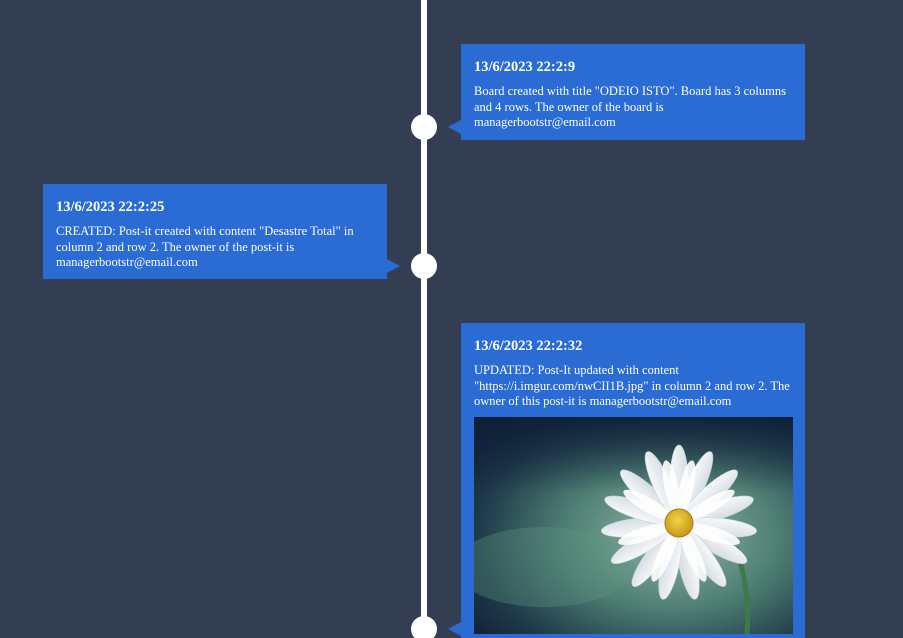 This screenshot has width=903, height=638. Describe the element at coordinates (110, 207) in the screenshot. I see `event-timestamp: 13/6/2023 22:2:25` at that location.